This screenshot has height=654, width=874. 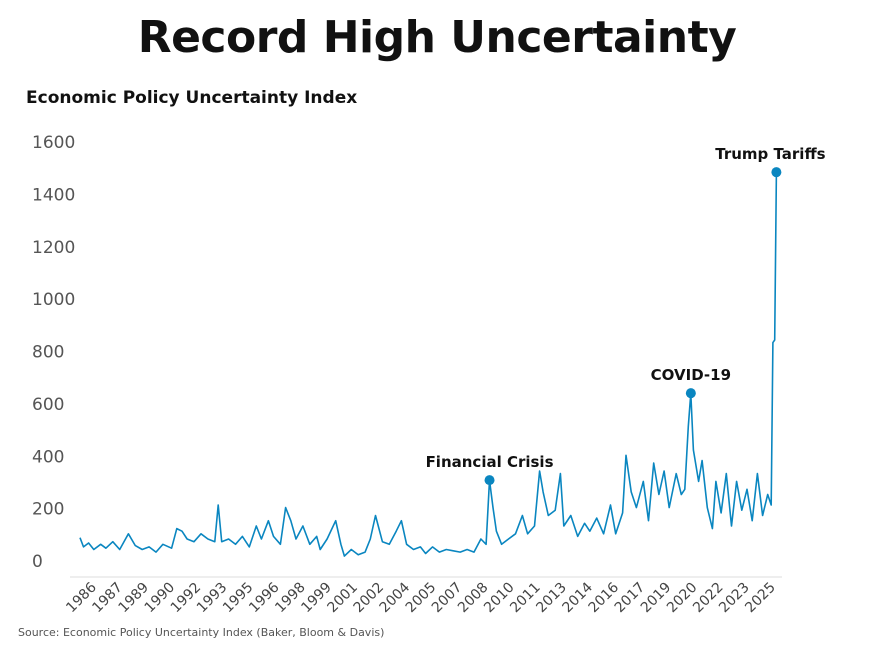 I want to click on y-tick-label: 1400, so click(x=53, y=195).